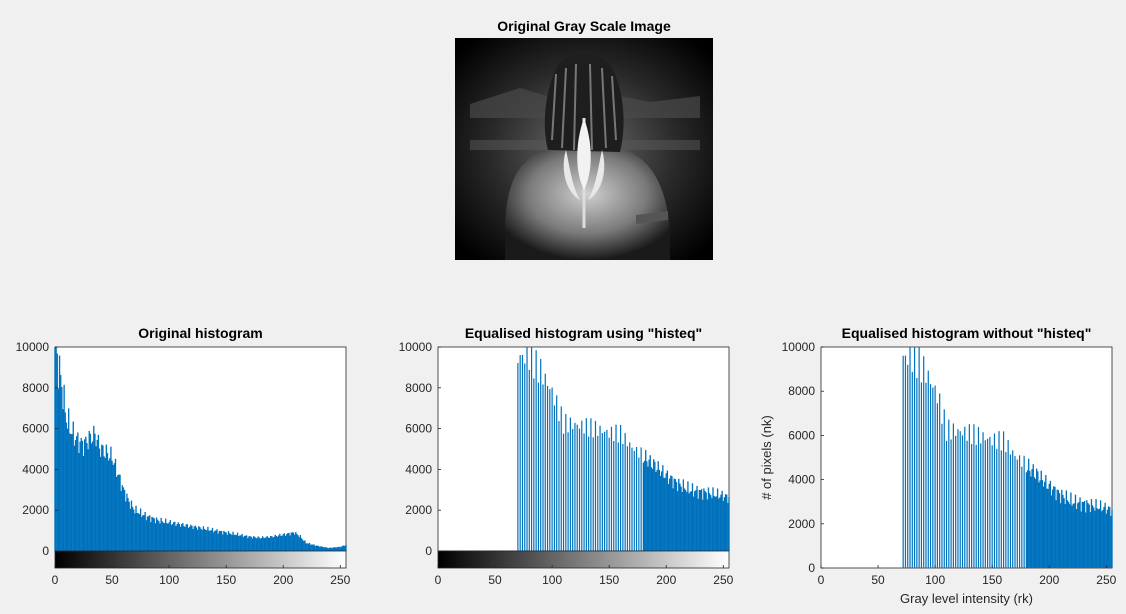 This screenshot has width=1126, height=614. I want to click on bars, so click(1007, 457).